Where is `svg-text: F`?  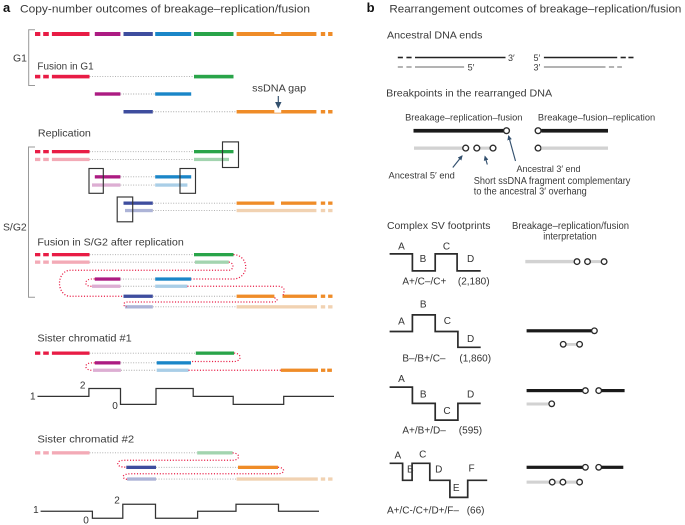
svg-text: F is located at coordinates (471, 469).